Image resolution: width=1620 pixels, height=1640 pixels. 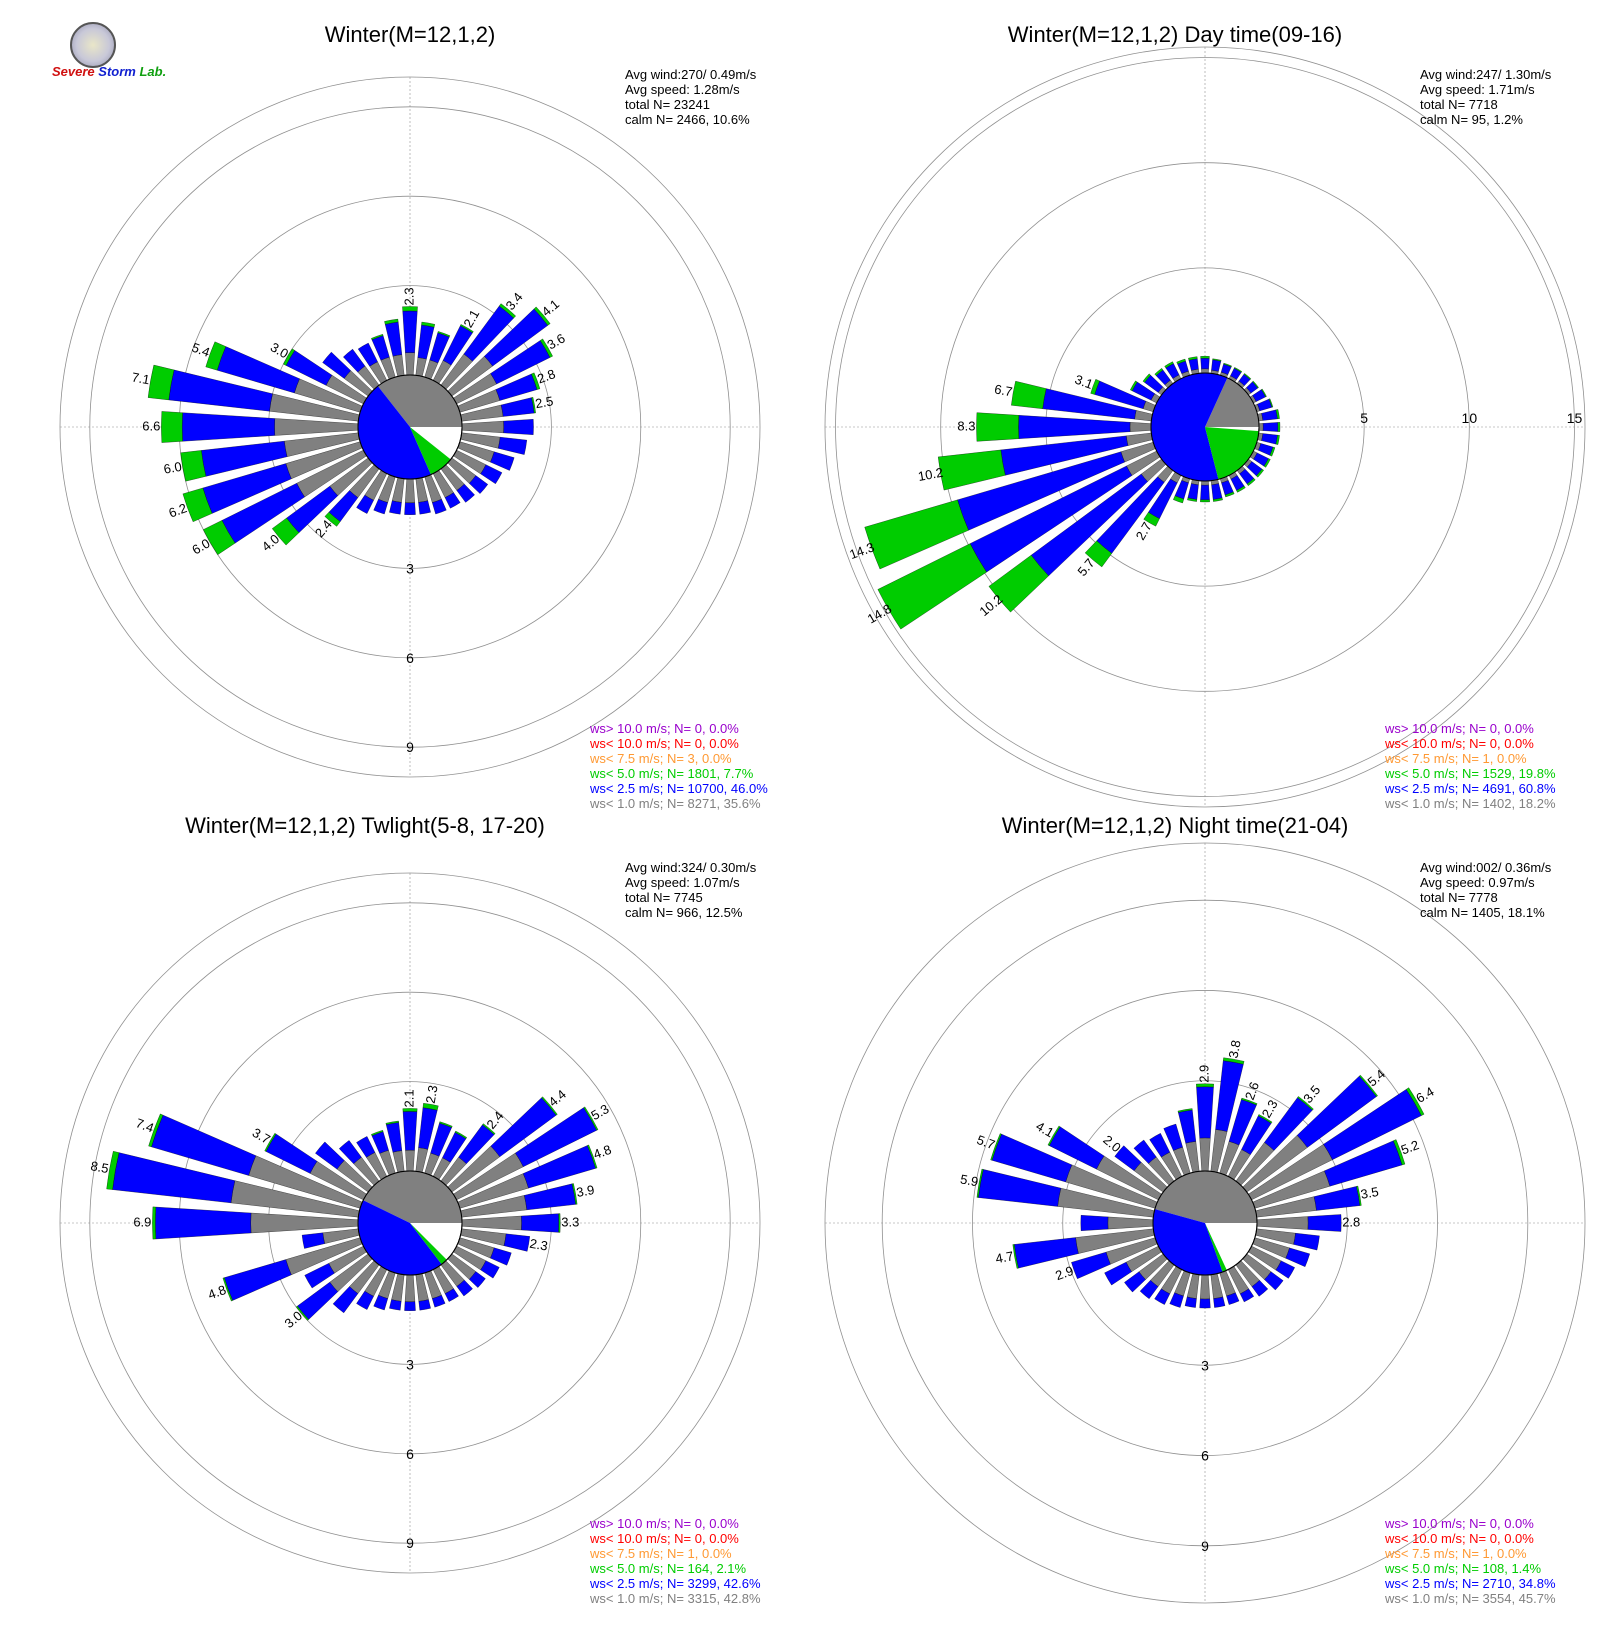 I want to click on legend-entry: ws< 1.0 m/s; N= 8271, 35.6%, so click(x=675, y=803).